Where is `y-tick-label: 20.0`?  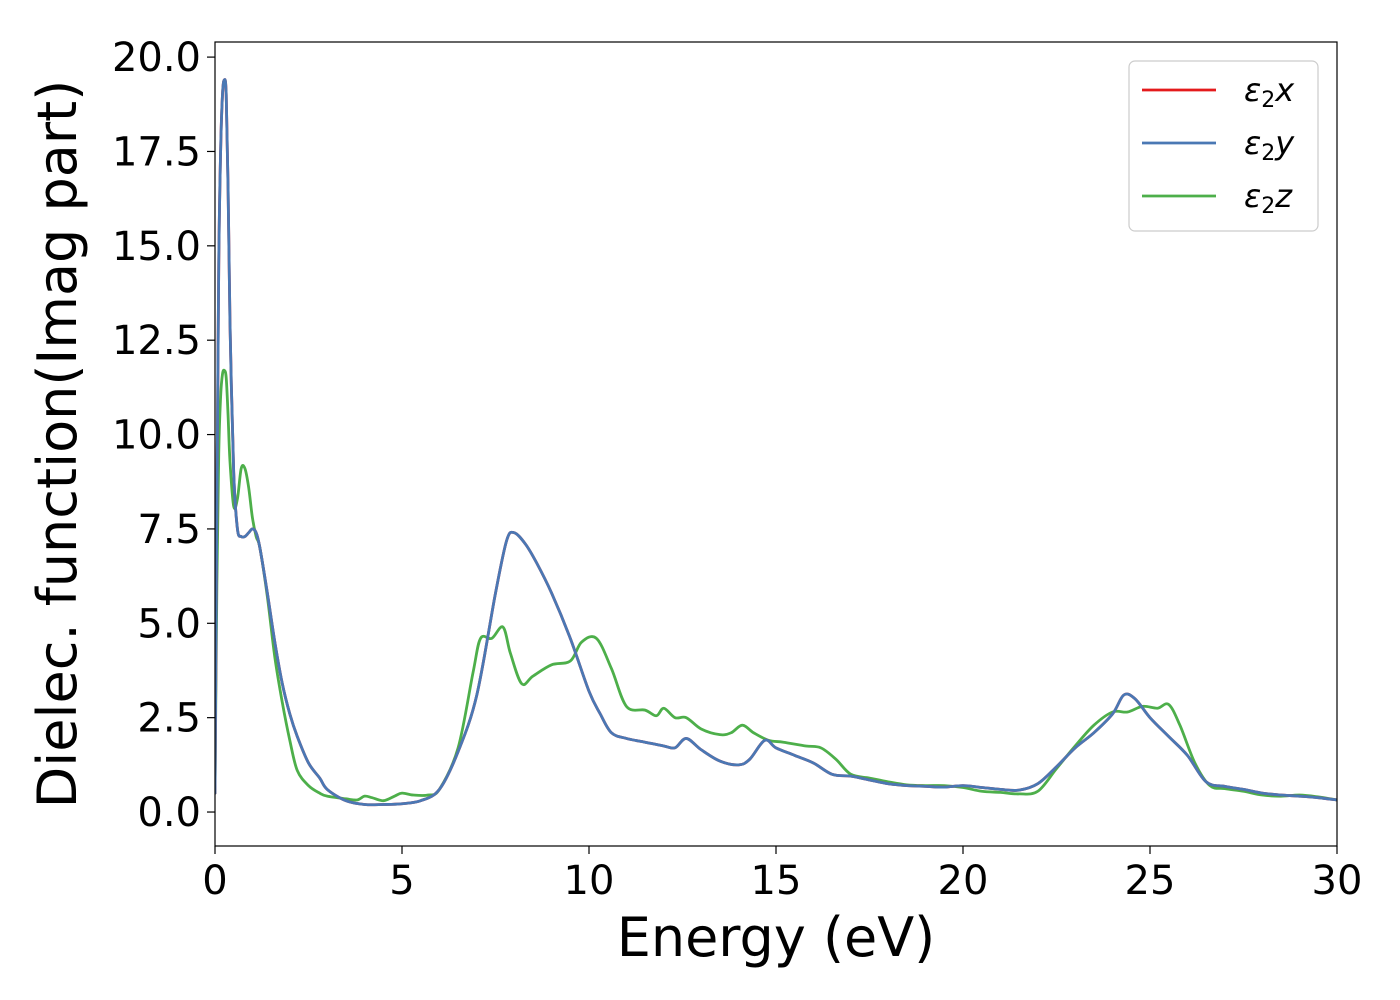 y-tick-label: 20.0 is located at coordinates (156, 58).